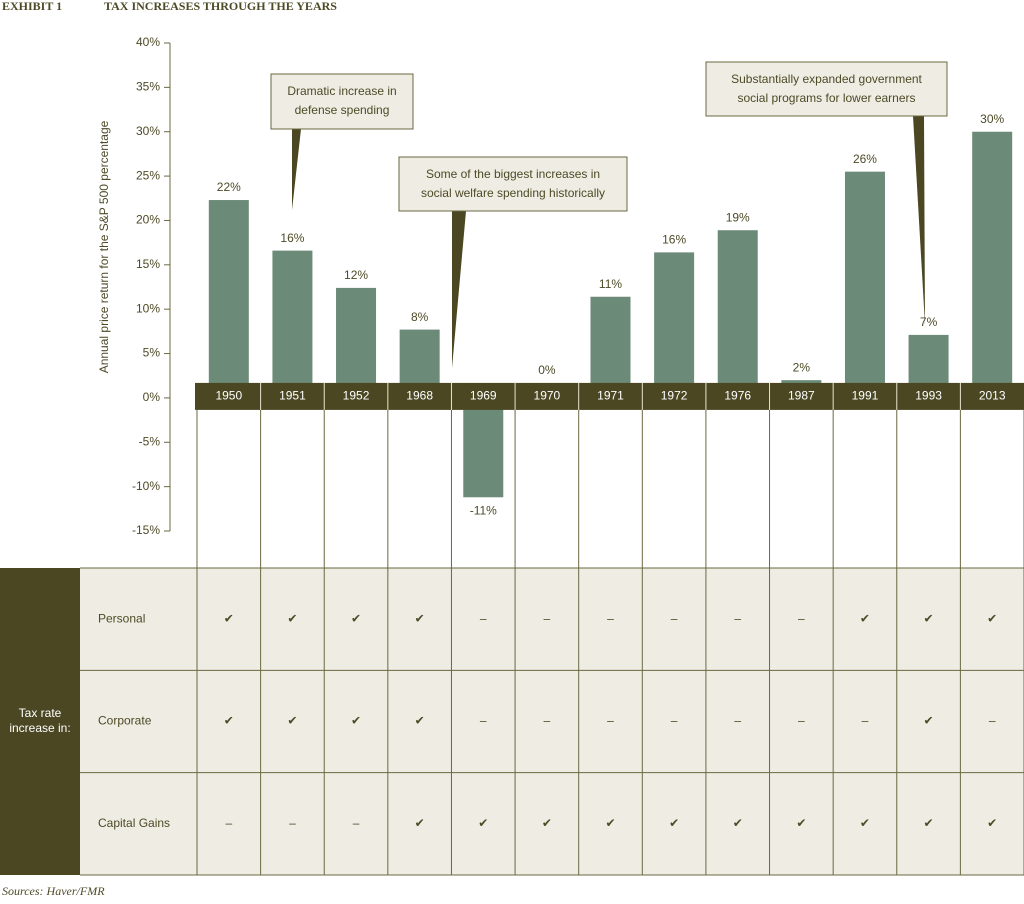 This screenshot has width=1024, height=904. Describe the element at coordinates (865, 159) in the screenshot. I see `value-label: 26%` at that location.